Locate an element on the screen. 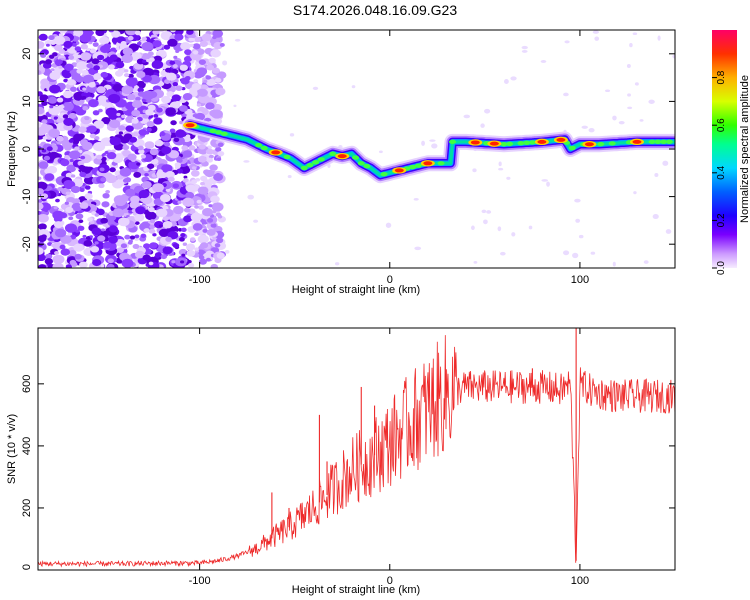  colorbar-tick-label: 0.8 is located at coordinates (721, 77).